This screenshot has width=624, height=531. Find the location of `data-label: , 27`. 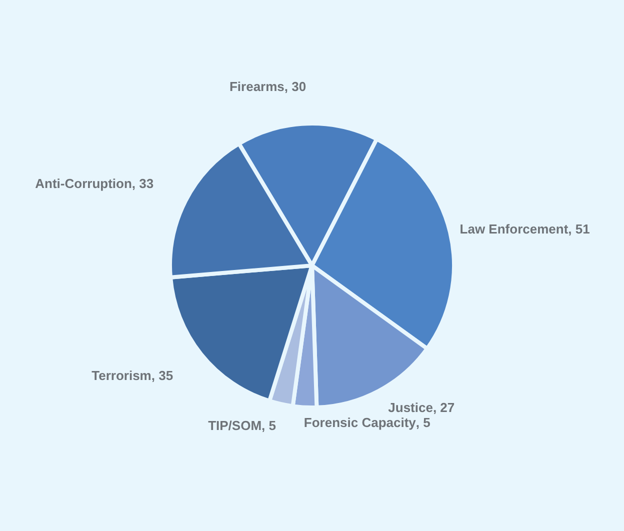

data-label: , 27 is located at coordinates (443, 407).